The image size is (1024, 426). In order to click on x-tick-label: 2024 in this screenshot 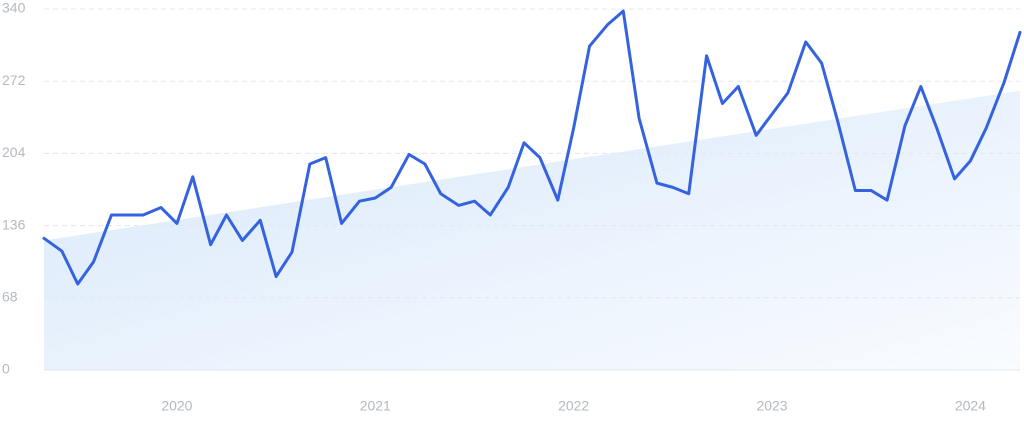, I will do `click(970, 406)`.